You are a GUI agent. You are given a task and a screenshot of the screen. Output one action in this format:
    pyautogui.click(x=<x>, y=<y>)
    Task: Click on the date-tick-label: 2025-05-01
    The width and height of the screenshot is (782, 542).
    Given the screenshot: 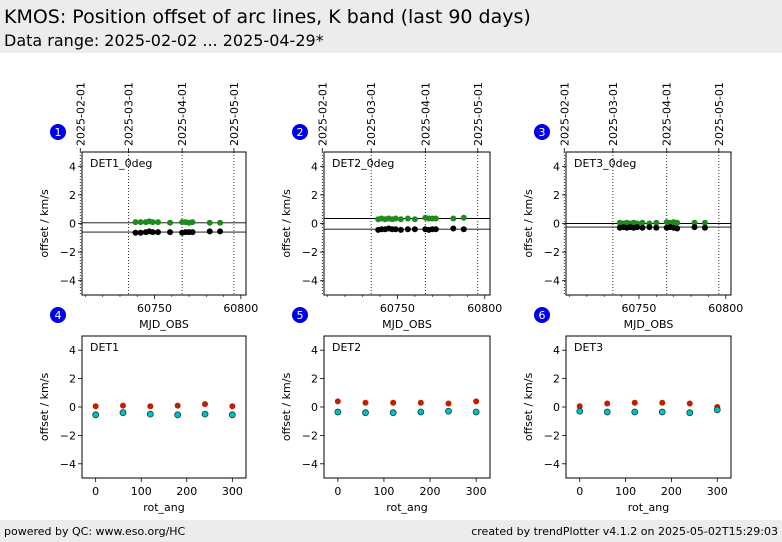 What is the action you would take?
    pyautogui.click(x=234, y=114)
    